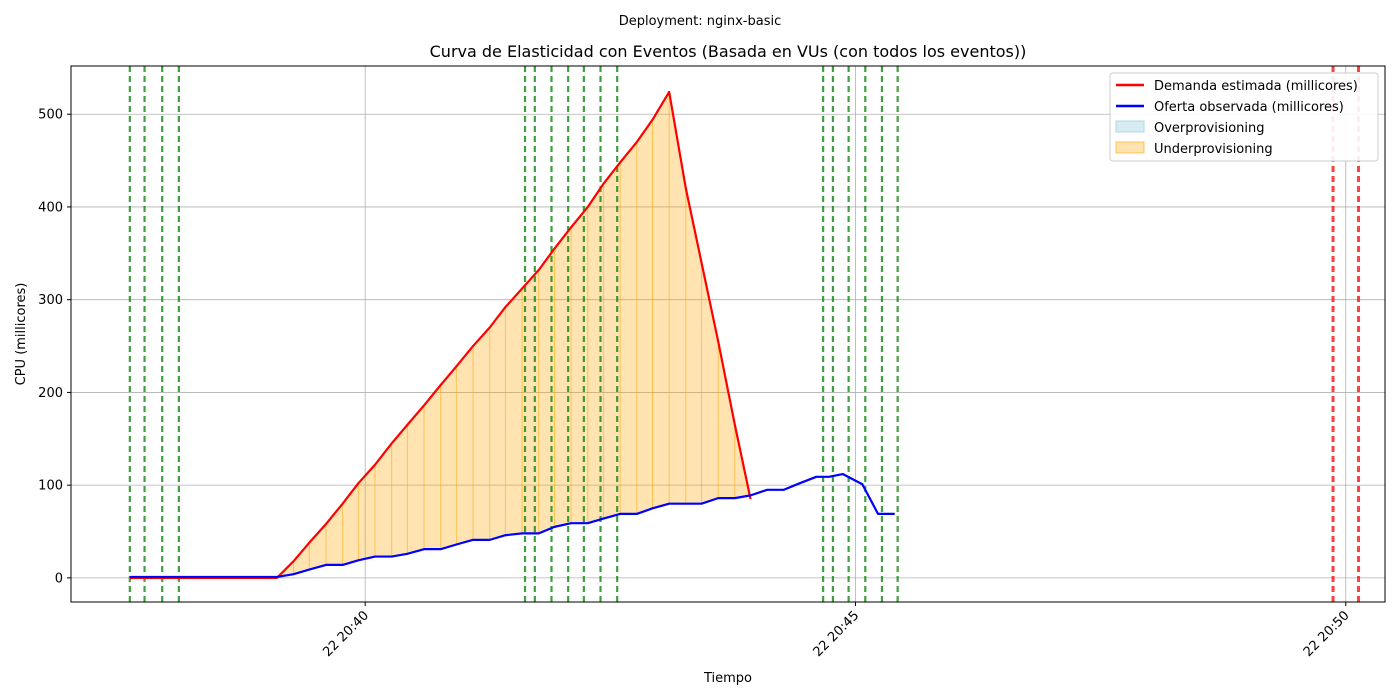  What do you see at coordinates (700, 21) in the screenshot?
I see `suptitle: Deployment: nginx-basic` at bounding box center [700, 21].